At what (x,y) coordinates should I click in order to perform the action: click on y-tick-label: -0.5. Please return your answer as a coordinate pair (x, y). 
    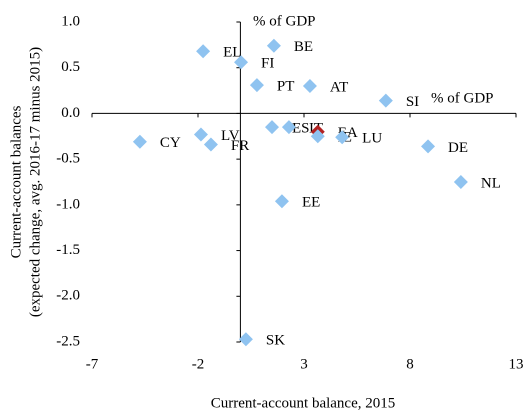
    Looking at the image, I should click on (68, 159).